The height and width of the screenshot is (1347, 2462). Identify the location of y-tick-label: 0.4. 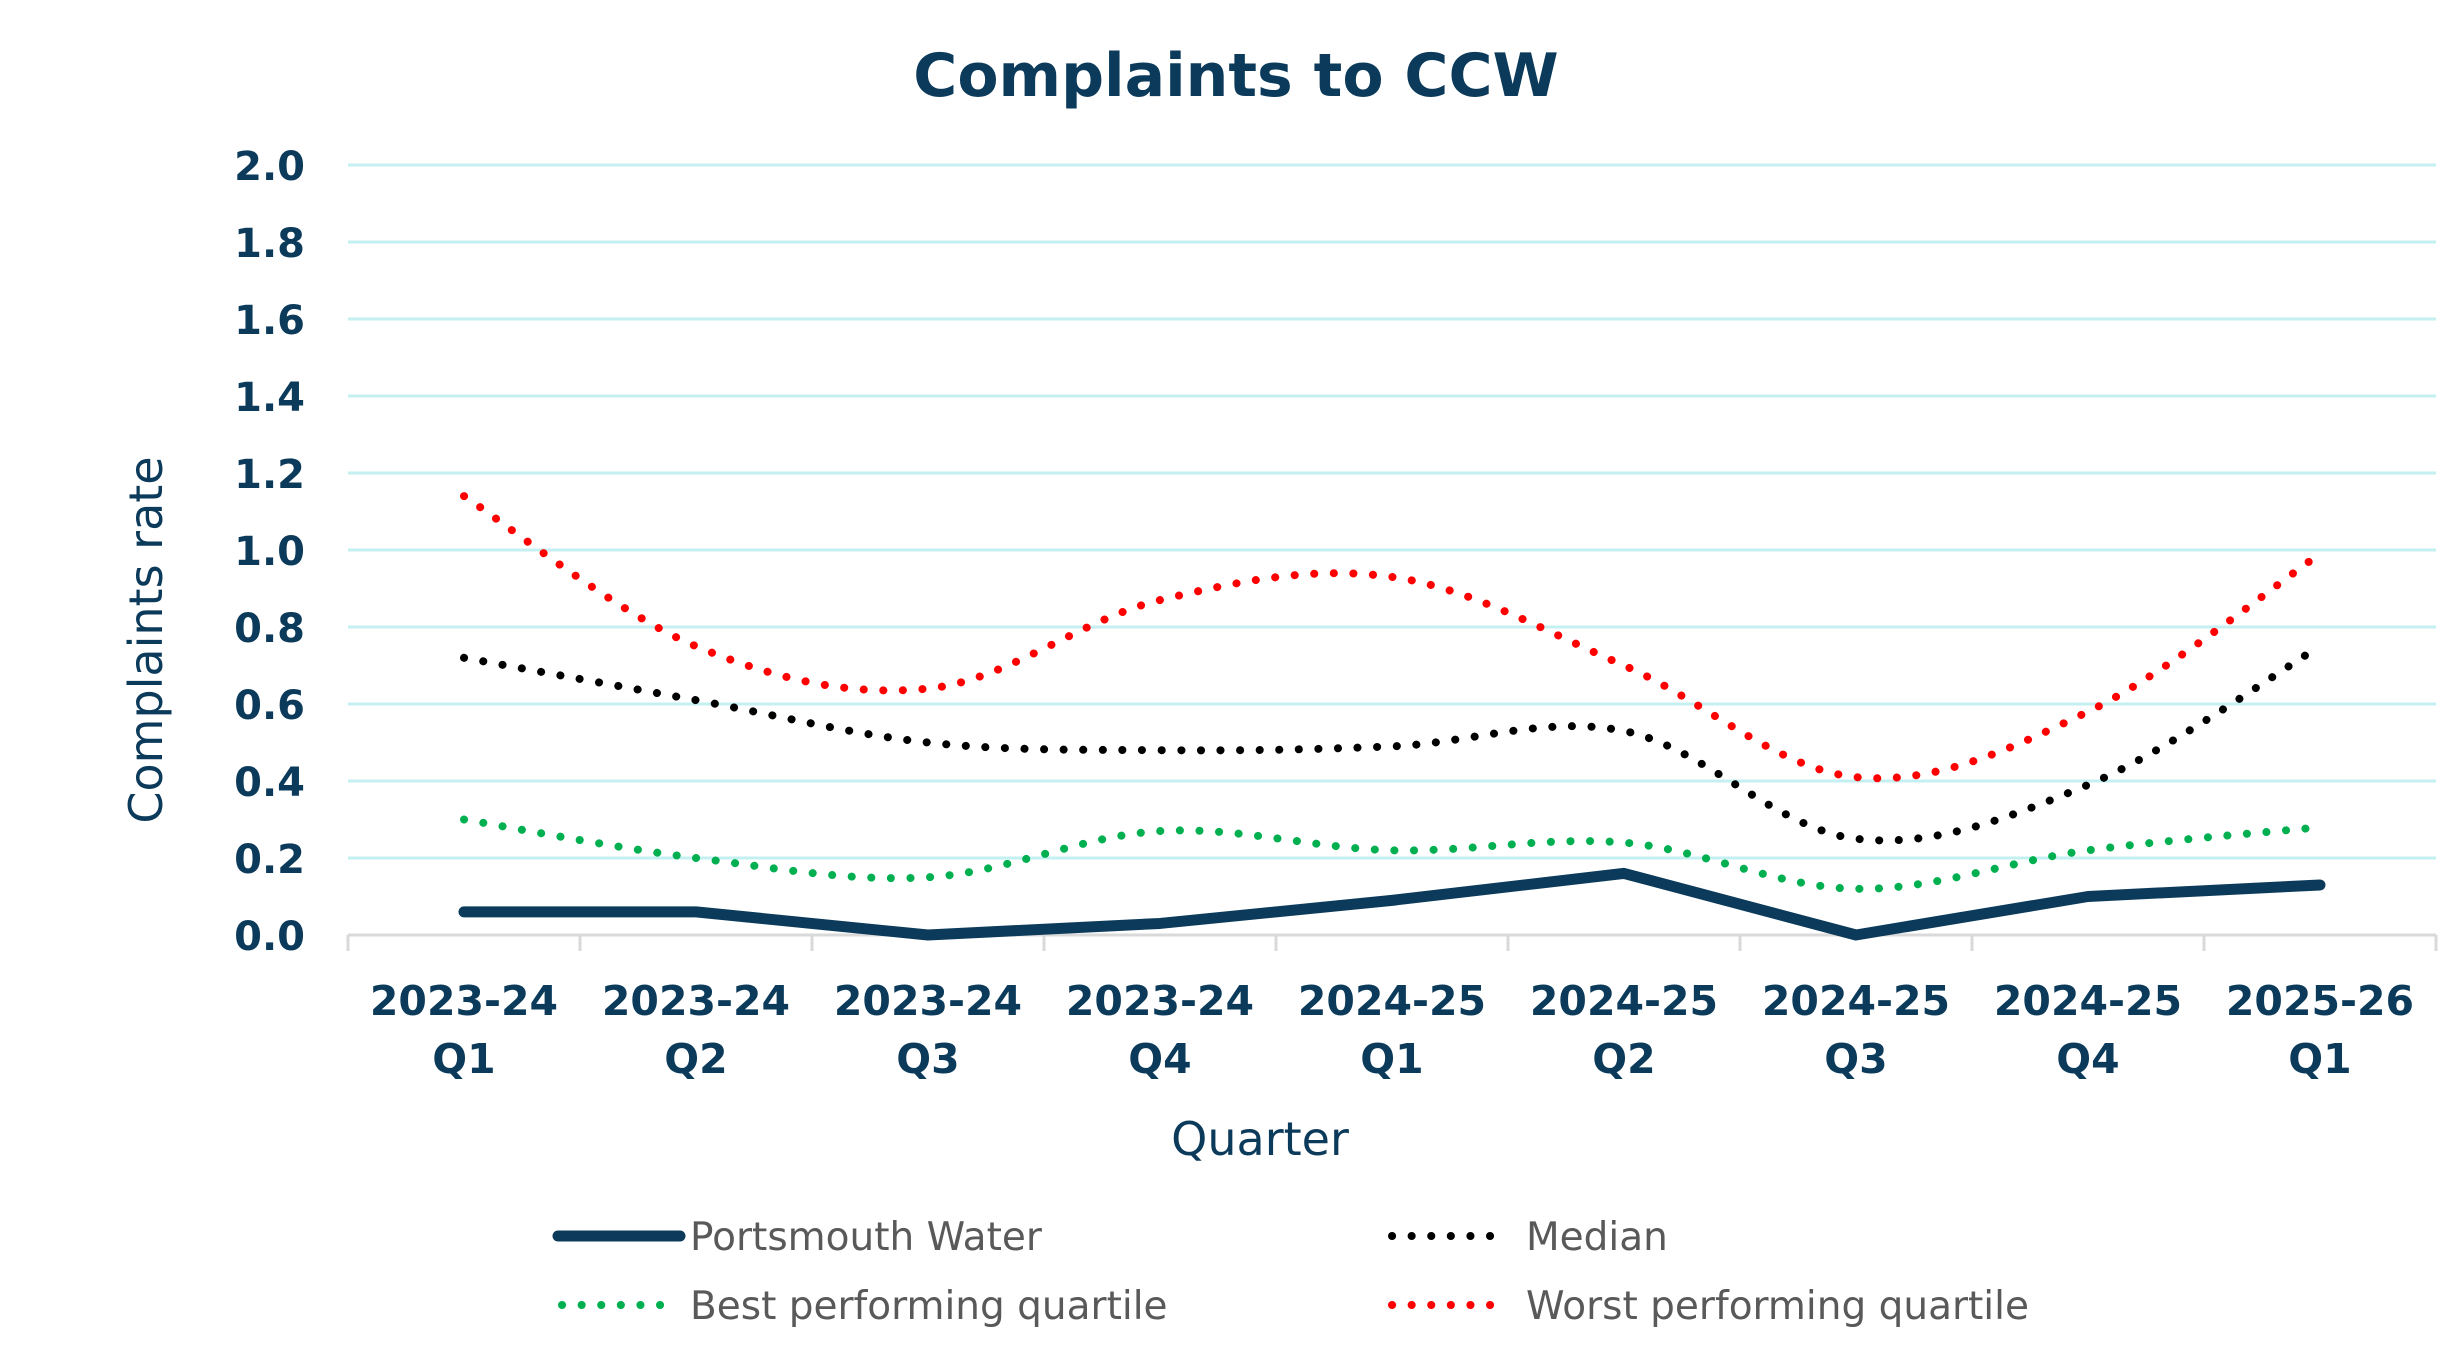
(269, 783).